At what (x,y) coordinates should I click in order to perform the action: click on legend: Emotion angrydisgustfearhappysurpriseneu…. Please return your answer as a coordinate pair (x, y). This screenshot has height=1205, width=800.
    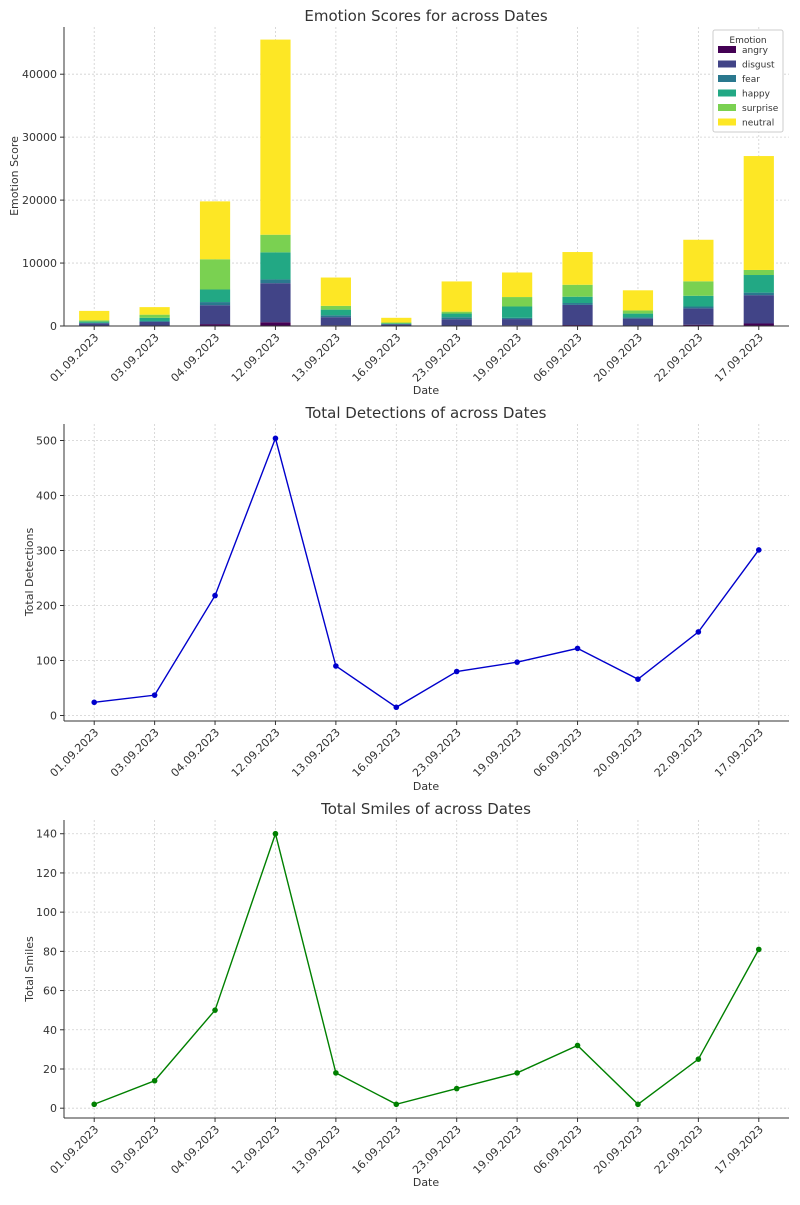
    Looking at the image, I should click on (748, 81).